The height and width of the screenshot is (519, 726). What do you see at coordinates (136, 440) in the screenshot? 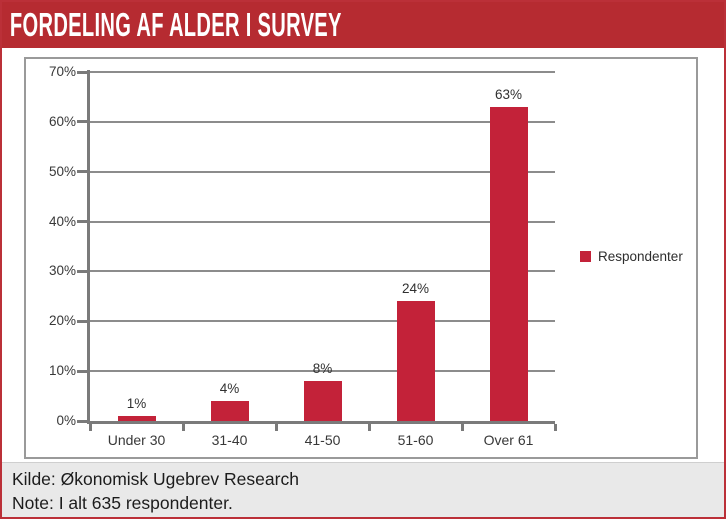
I see `x-tick-label: Under 30` at bounding box center [136, 440].